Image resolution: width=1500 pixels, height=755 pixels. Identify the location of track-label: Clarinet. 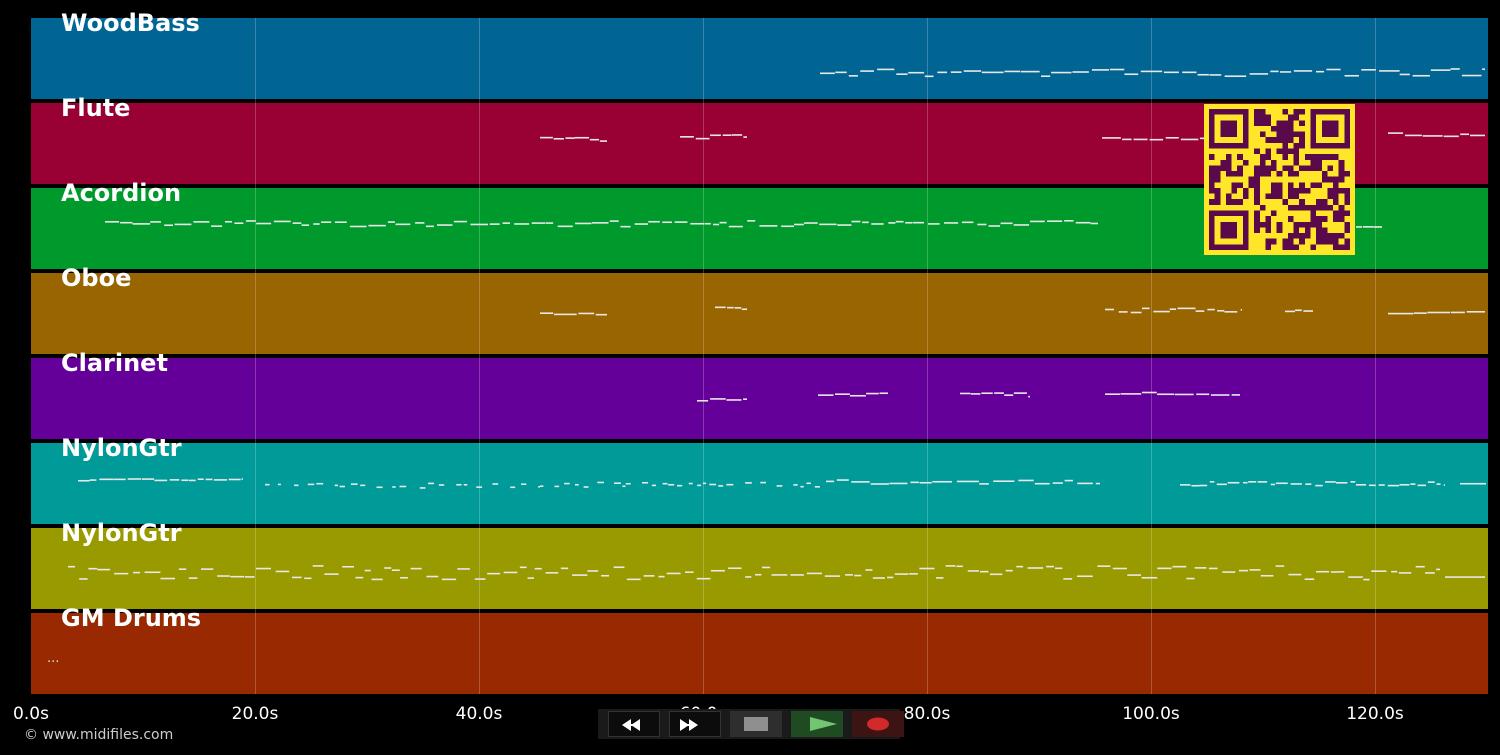
(114, 363).